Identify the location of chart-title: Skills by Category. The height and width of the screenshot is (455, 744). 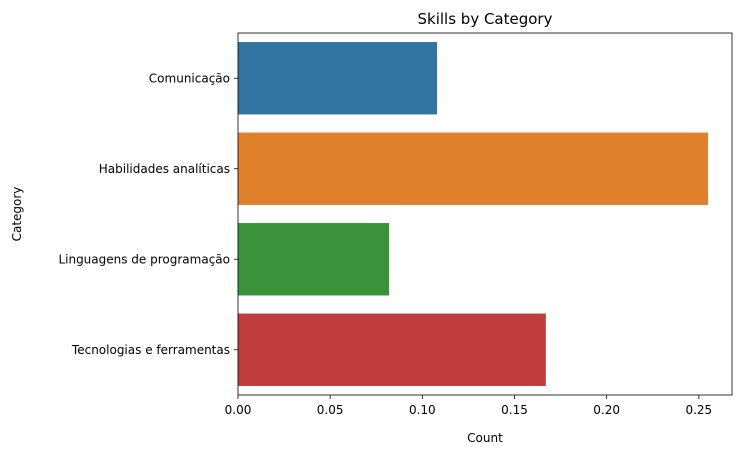
(485, 19).